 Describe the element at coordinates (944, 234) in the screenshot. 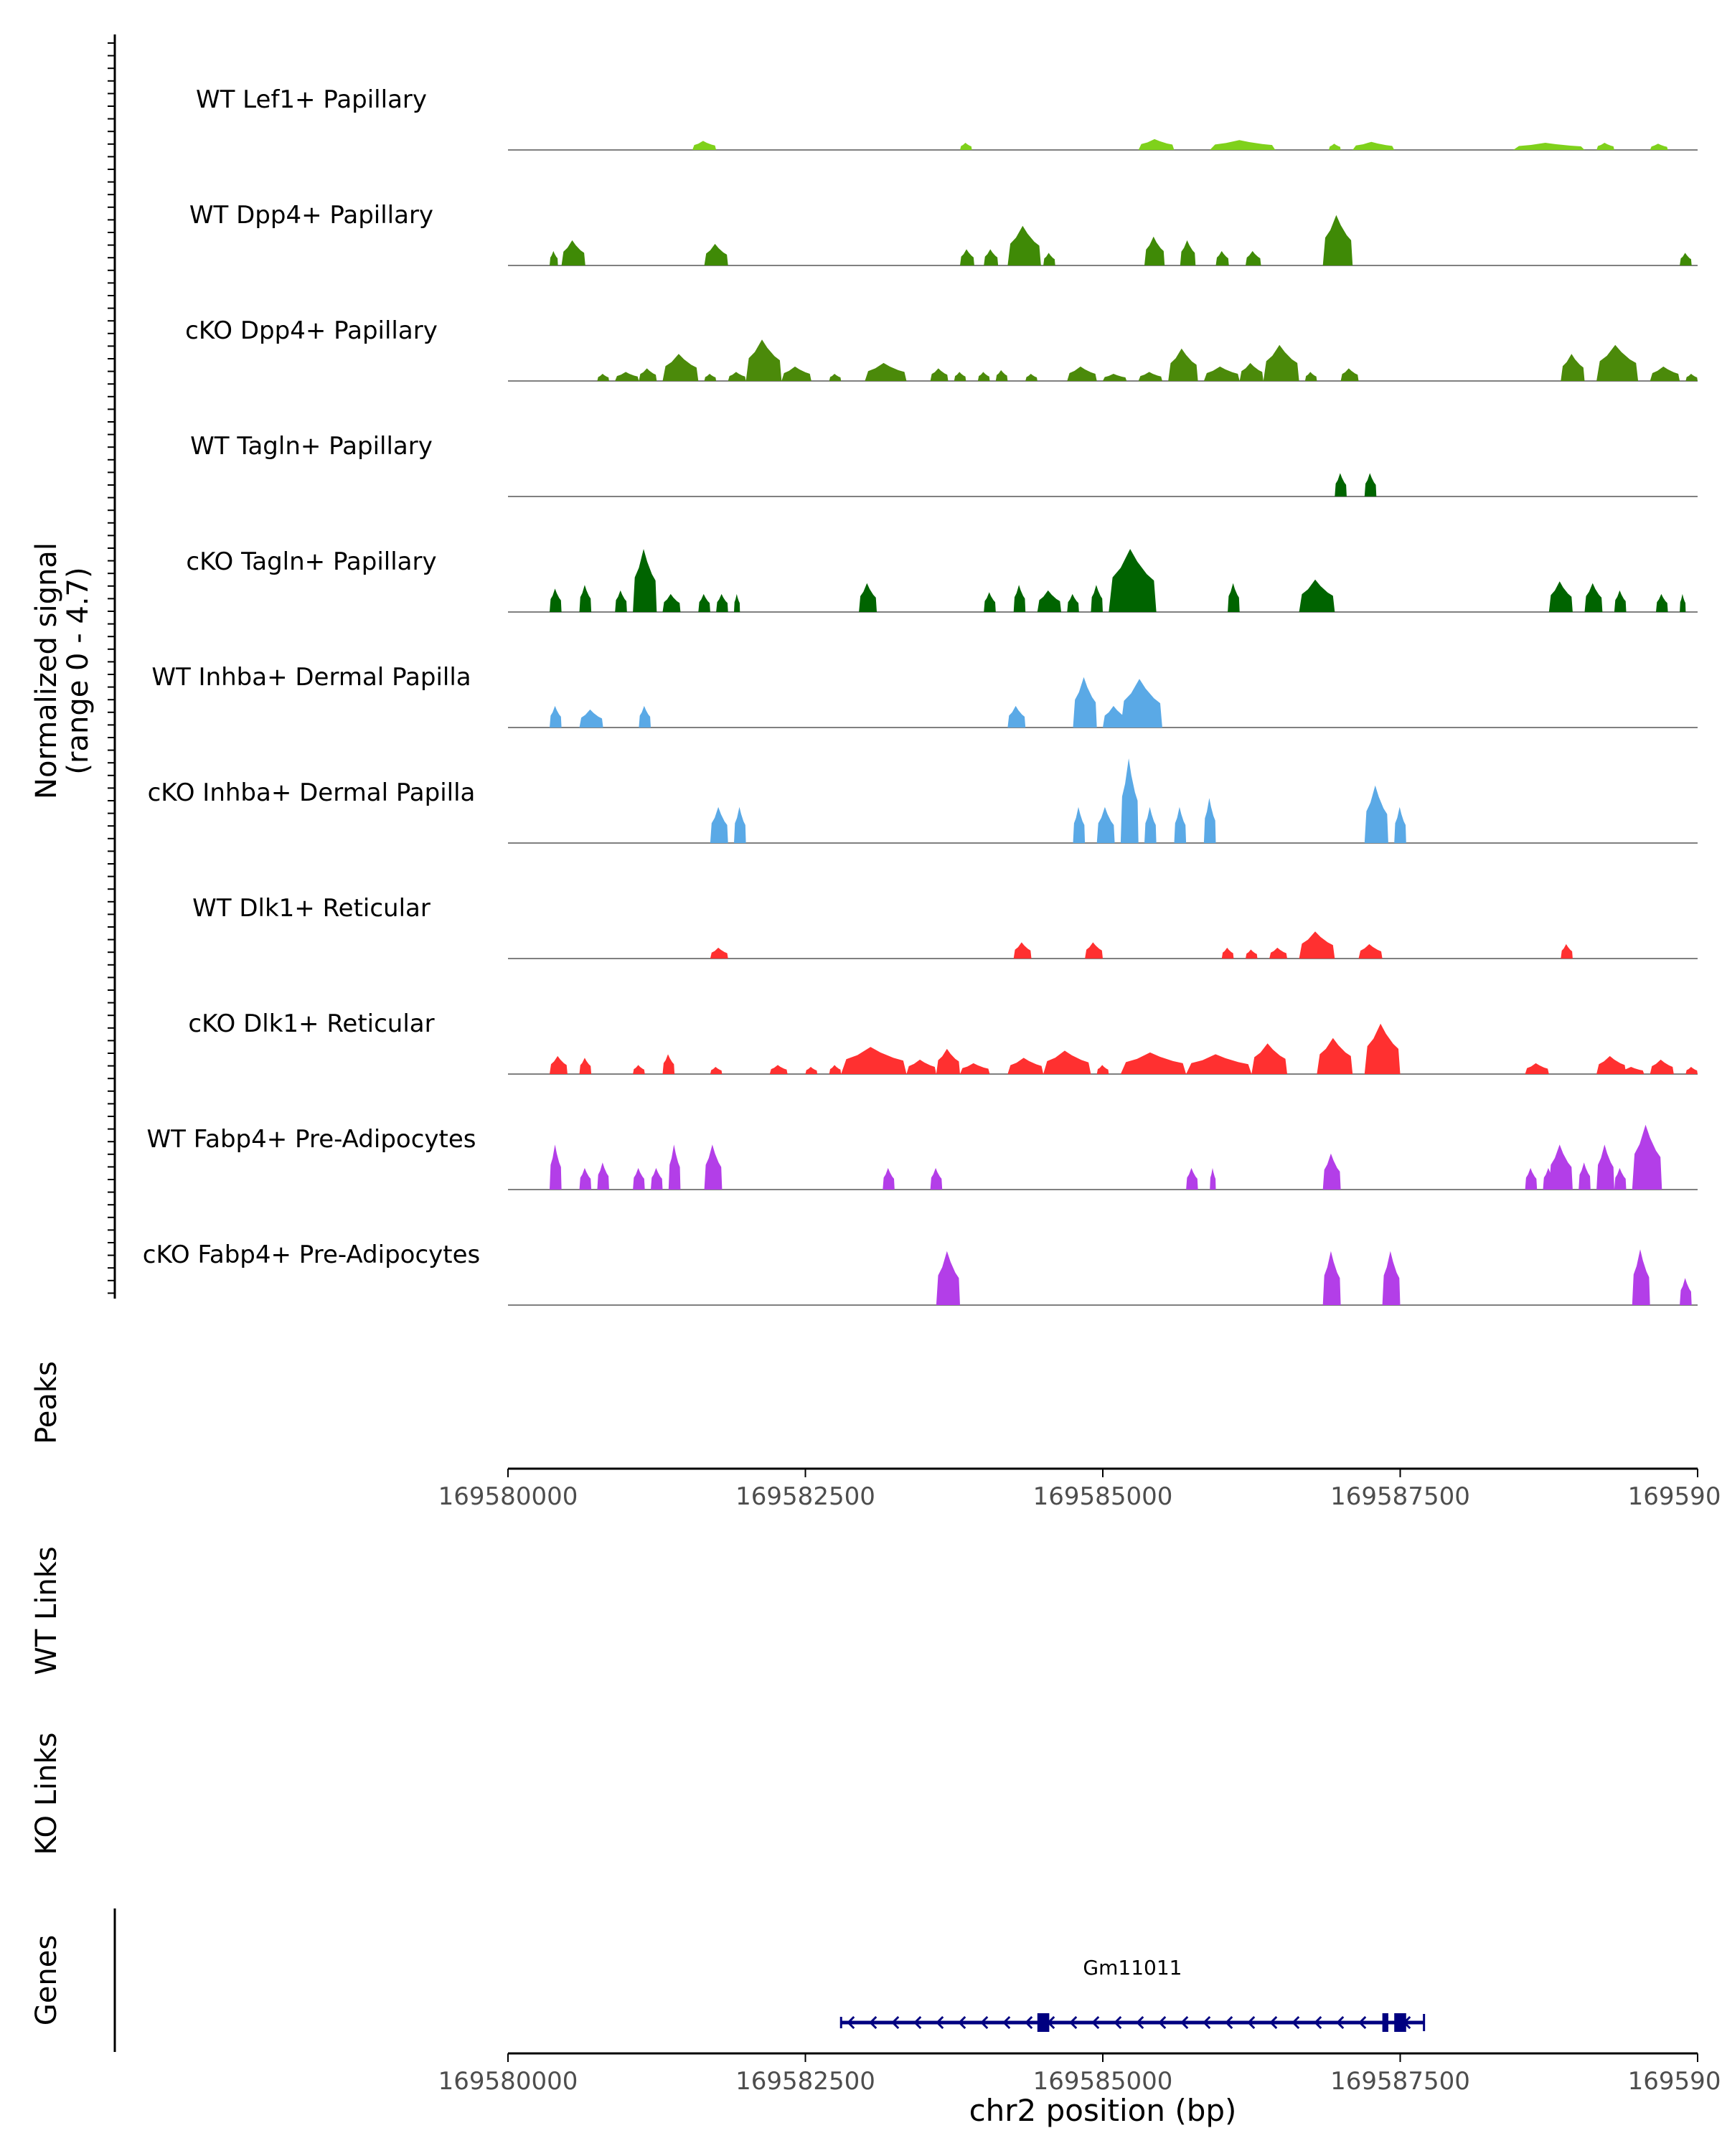

I see `track: WT Dpp4+ Papillary` at that location.